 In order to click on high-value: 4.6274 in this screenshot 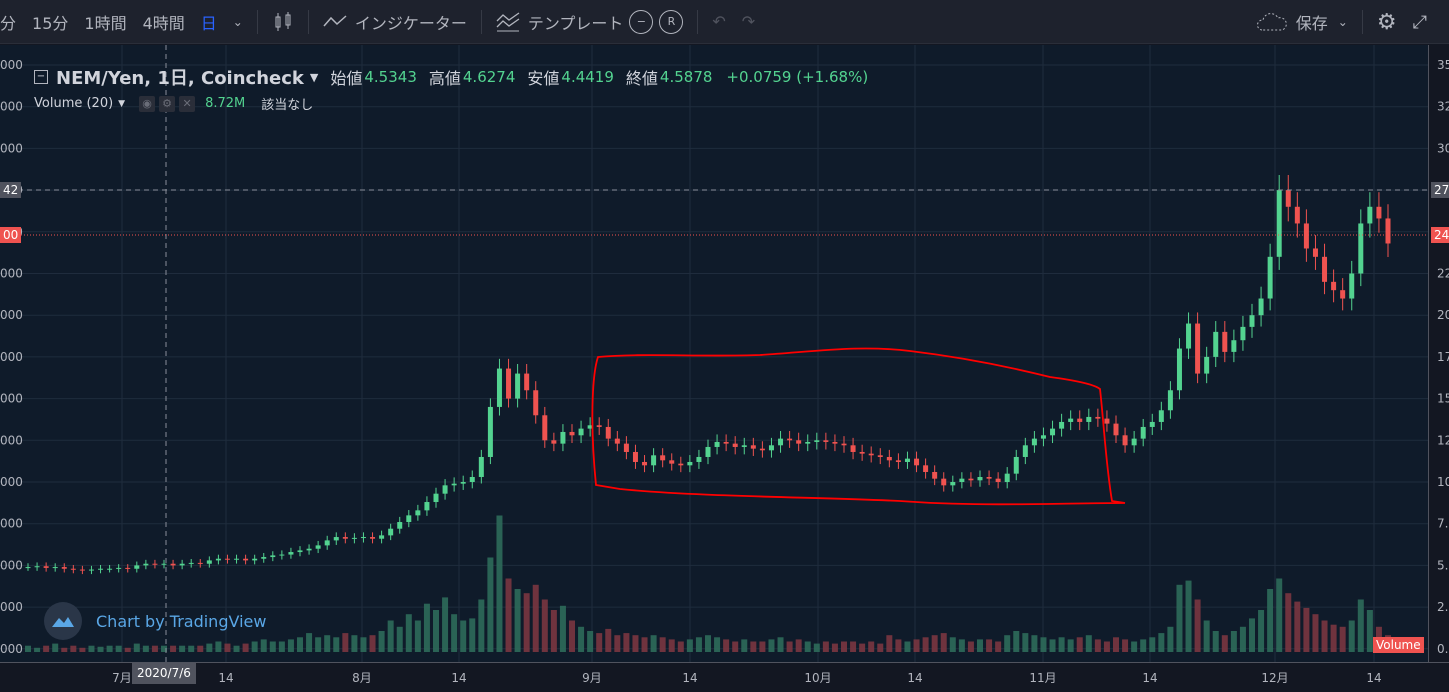, I will do `click(489, 77)`.